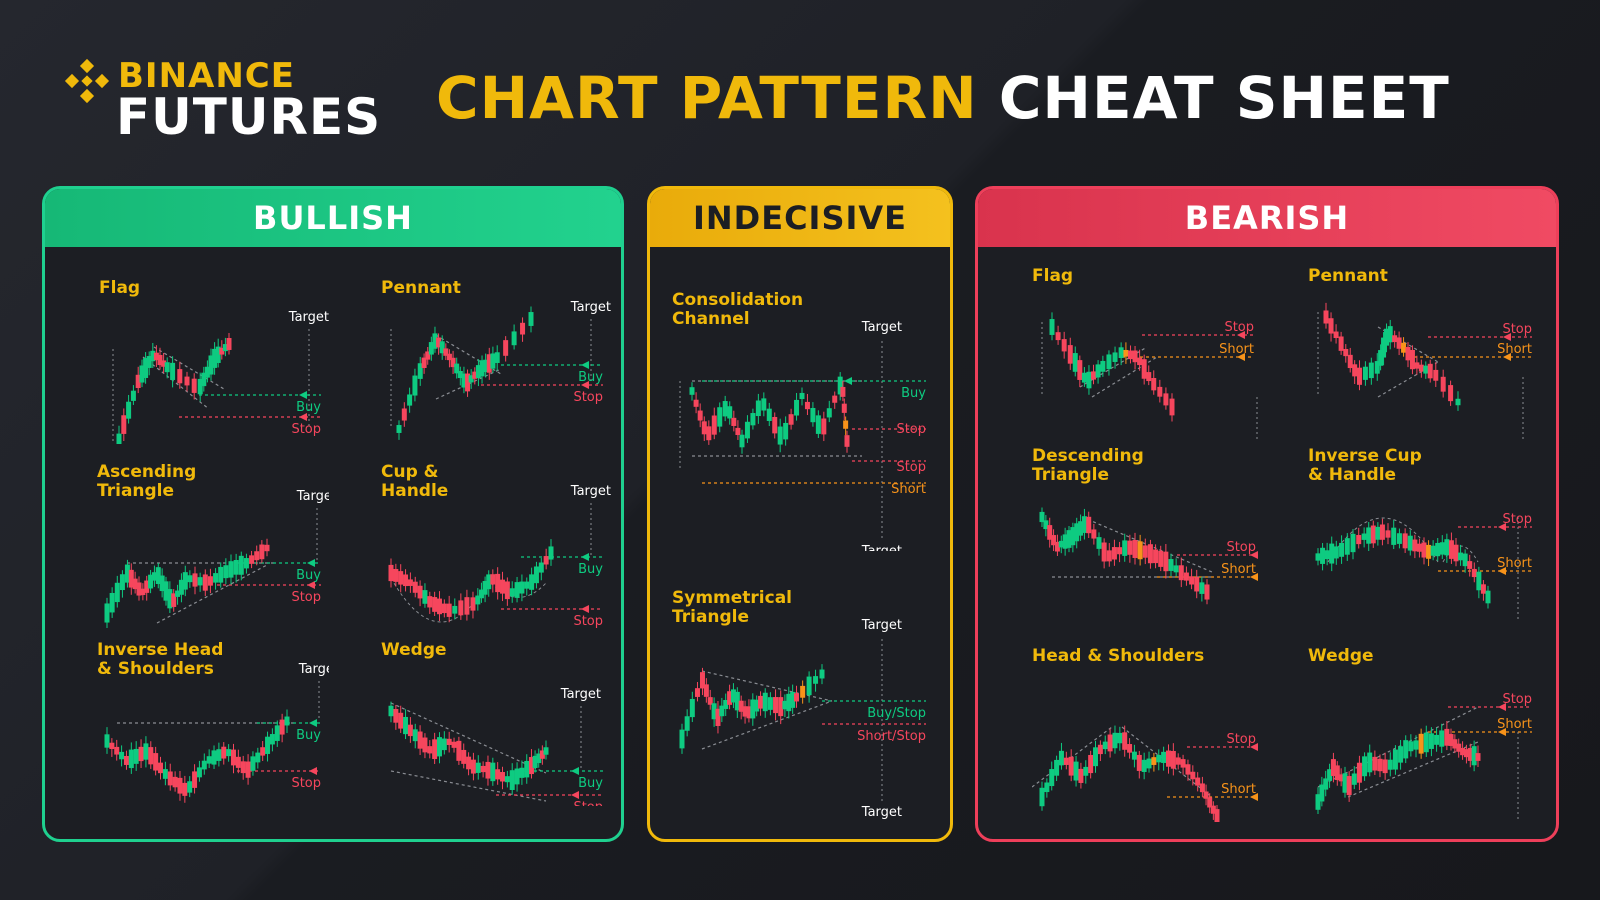 The image size is (1600, 900). I want to click on pattern-chart: StopShortTarget, so click(1164, 583).